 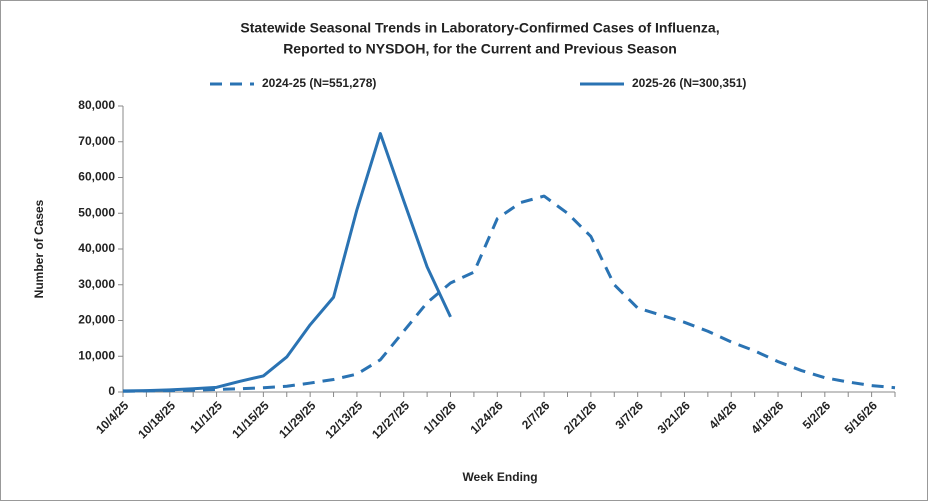 What do you see at coordinates (319, 83) in the screenshot?
I see `legend-label: 2024-25 (N=551,278)` at bounding box center [319, 83].